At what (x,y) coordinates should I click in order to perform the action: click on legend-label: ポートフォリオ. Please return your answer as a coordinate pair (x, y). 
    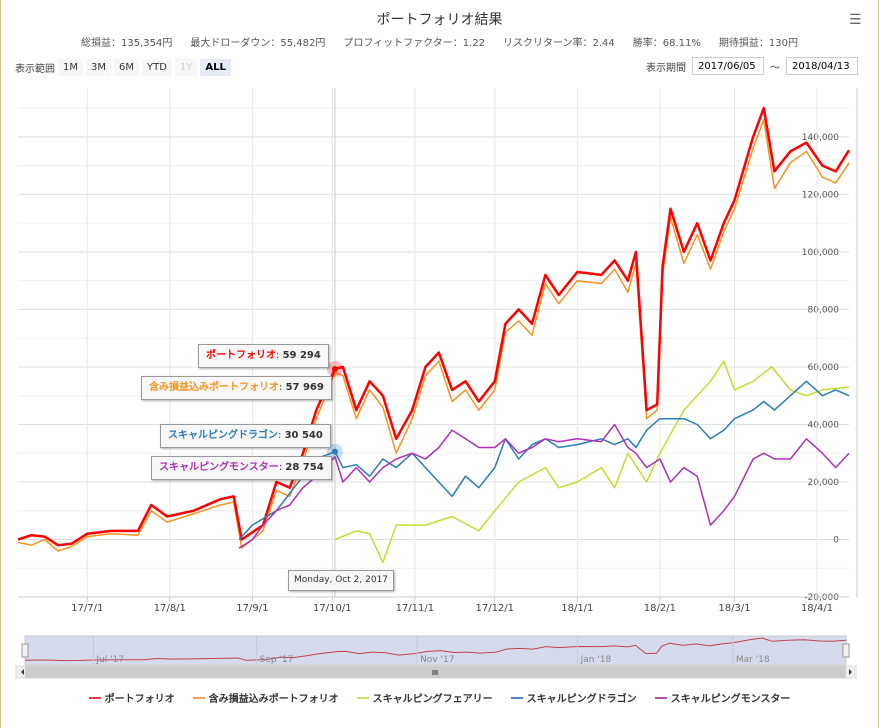
    Looking at the image, I should click on (139, 699).